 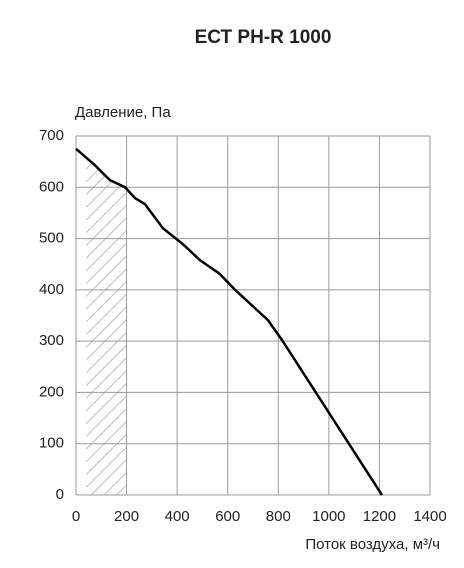 I want to click on y-tick-label: 700, so click(x=51, y=135).